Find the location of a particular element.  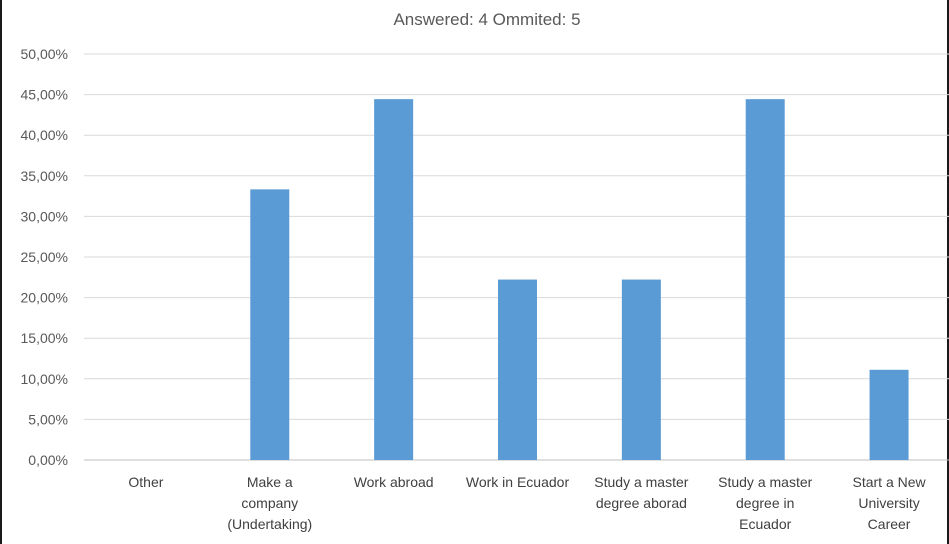

y-tick-label: 45,00% is located at coordinates (44, 95).